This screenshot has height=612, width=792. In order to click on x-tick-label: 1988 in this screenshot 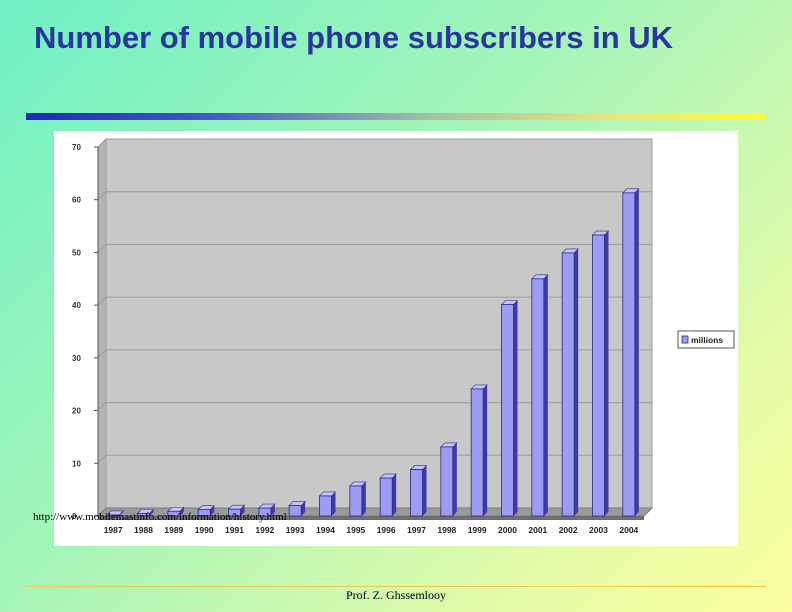, I will do `click(143, 530)`.